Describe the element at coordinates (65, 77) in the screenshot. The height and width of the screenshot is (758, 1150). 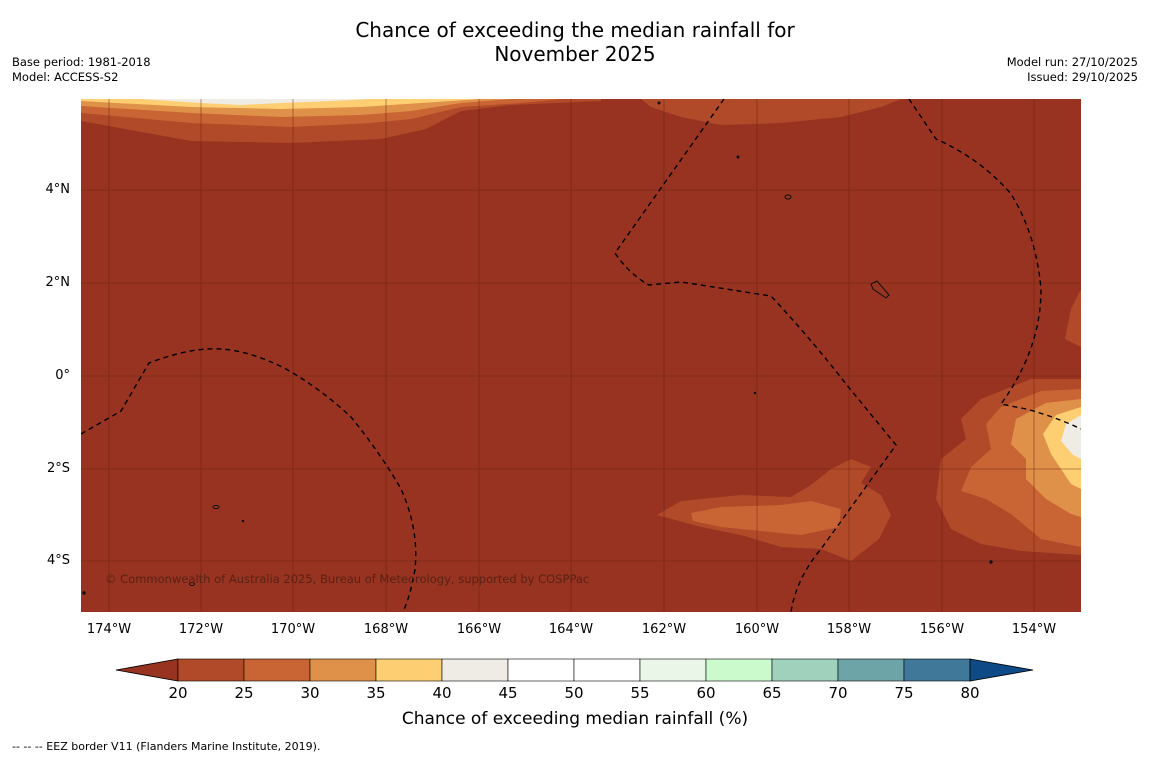
I see `model-label: Model: ACCESS-S2` at that location.